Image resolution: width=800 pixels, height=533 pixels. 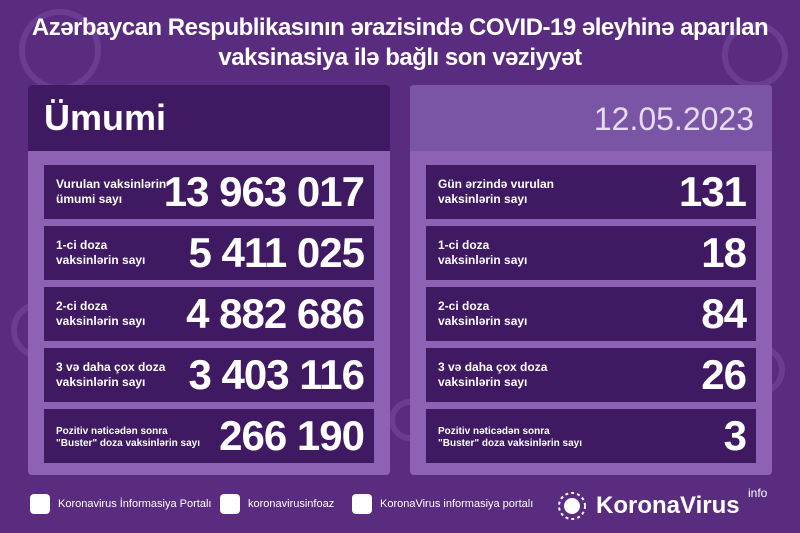 What do you see at coordinates (591, 375) in the screenshot?
I see `stat-row: 3 və daha çox doza vaksinlərin sayı 26` at bounding box center [591, 375].